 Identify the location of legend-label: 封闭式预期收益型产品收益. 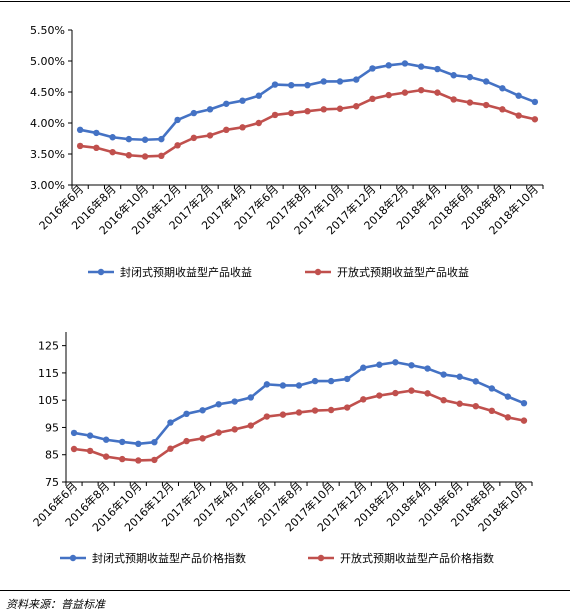
(186, 272).